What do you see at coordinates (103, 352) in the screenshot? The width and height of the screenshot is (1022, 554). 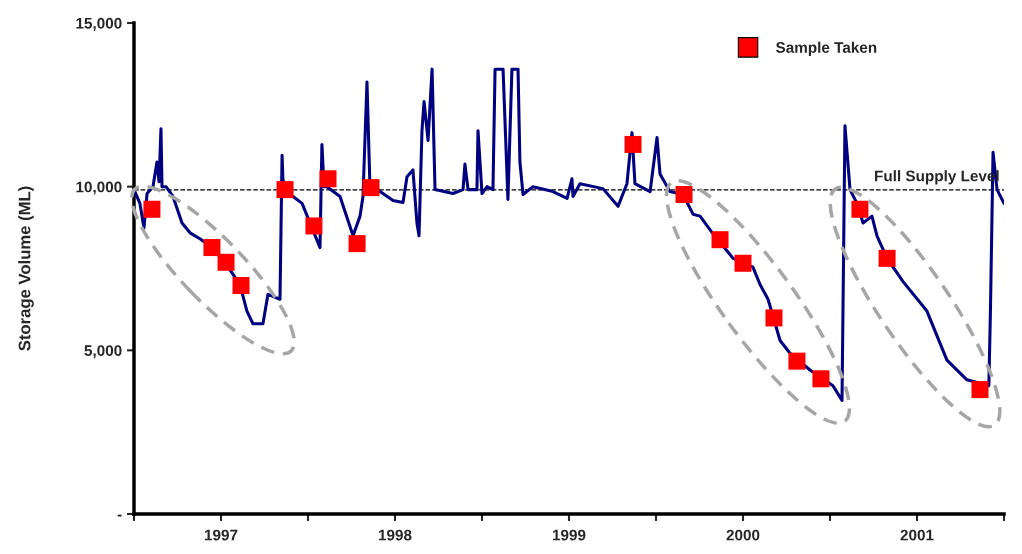 I see `y-tick-label: 5,000` at bounding box center [103, 352].